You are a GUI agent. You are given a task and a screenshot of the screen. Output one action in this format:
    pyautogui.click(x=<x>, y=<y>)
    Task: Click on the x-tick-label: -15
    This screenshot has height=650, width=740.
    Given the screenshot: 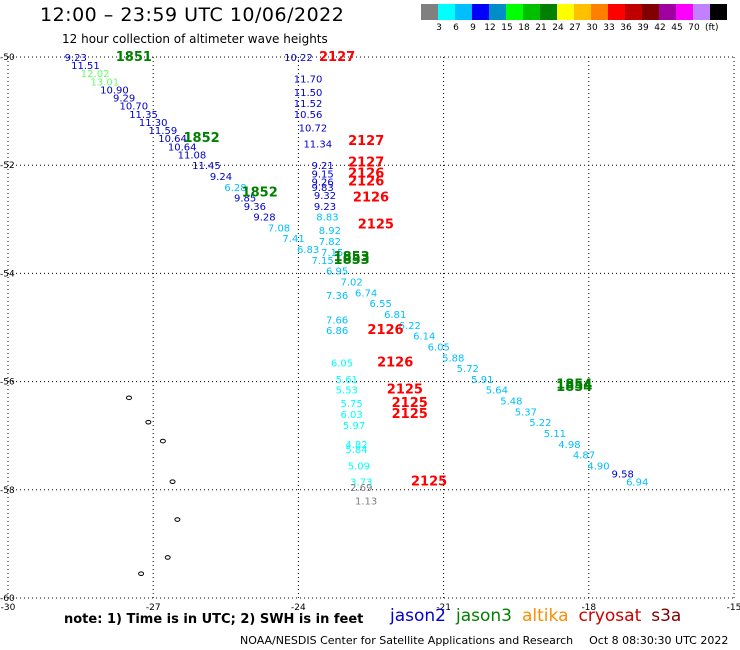 What is the action you would take?
    pyautogui.click(x=733, y=608)
    